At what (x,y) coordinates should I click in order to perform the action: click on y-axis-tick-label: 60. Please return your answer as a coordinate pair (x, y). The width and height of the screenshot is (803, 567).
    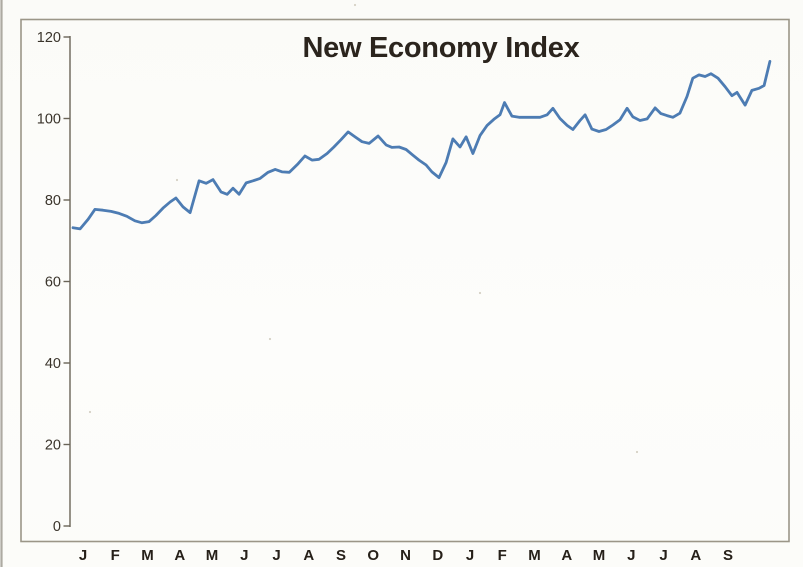
    Looking at the image, I should click on (53, 283).